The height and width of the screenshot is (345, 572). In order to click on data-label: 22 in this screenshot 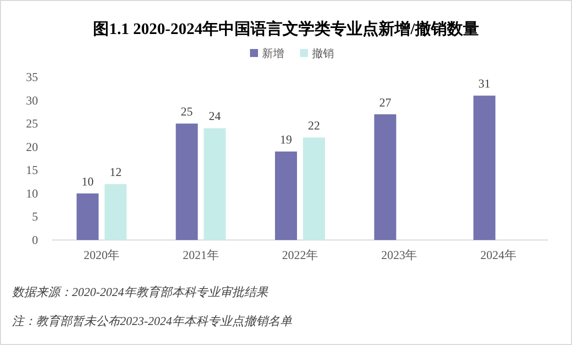, I will do `click(314, 125)`.